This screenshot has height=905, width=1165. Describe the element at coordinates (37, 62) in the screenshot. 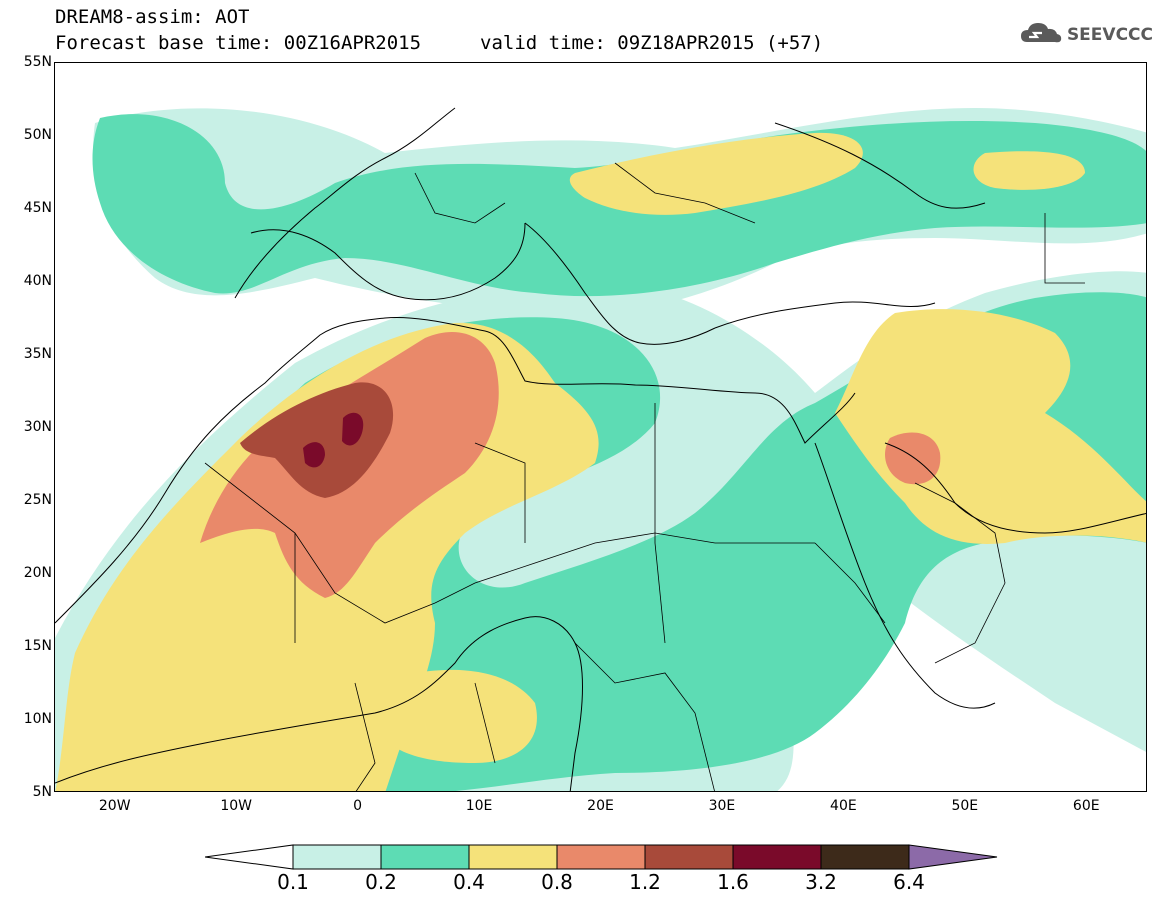

I see `lat-tick-label: 55N` at that location.